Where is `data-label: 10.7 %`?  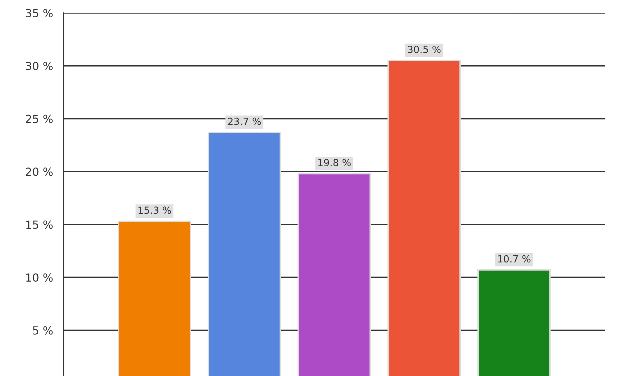
data-label: 10.7 % is located at coordinates (514, 259).